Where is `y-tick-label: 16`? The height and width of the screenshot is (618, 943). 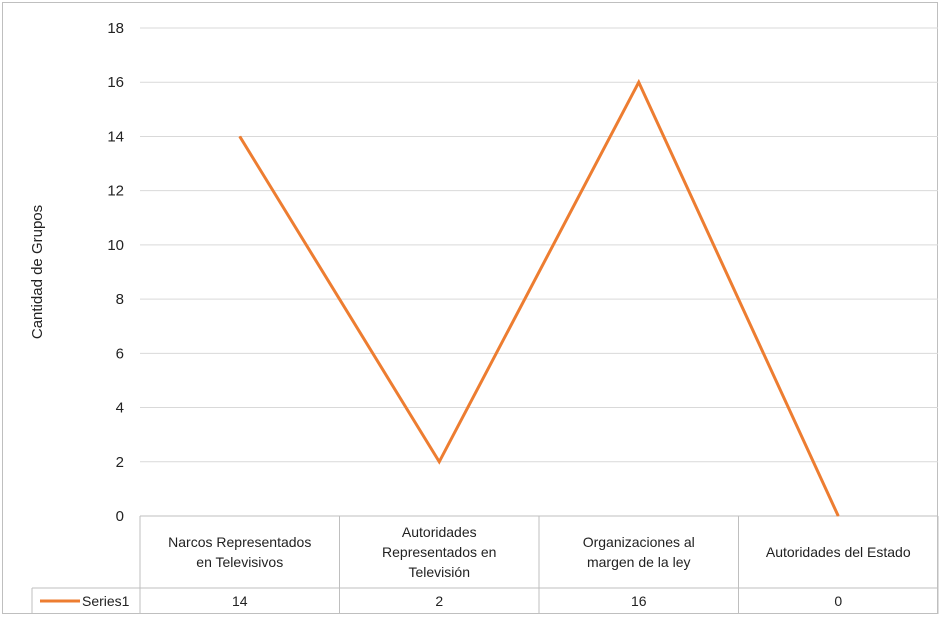 y-tick-label: 16 is located at coordinates (115, 82).